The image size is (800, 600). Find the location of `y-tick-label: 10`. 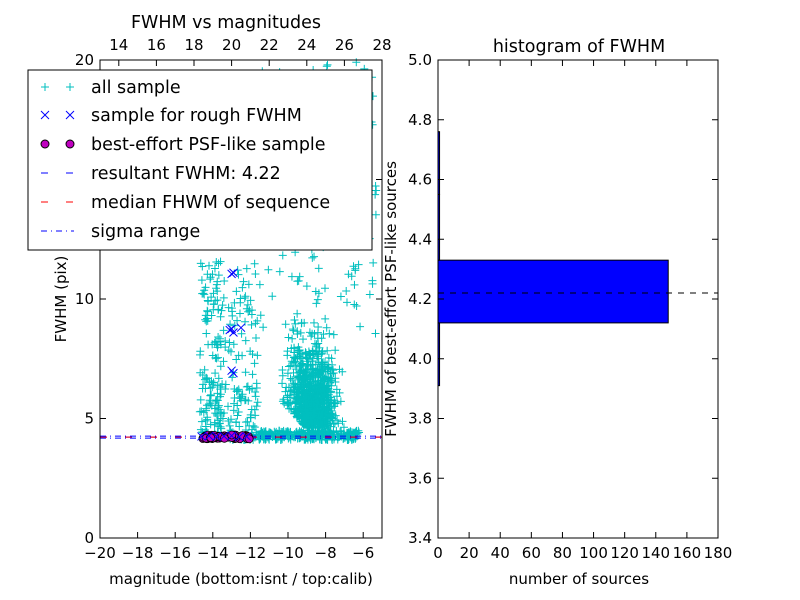

y-tick-label: 10 is located at coordinates (84, 299).